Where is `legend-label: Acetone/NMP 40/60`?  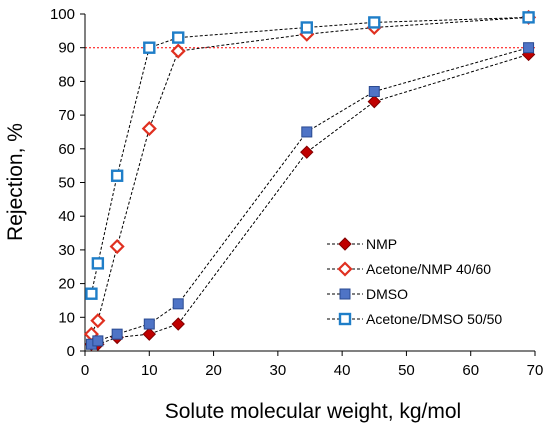 legend-label: Acetone/NMP 40/60 is located at coordinates (428, 269).